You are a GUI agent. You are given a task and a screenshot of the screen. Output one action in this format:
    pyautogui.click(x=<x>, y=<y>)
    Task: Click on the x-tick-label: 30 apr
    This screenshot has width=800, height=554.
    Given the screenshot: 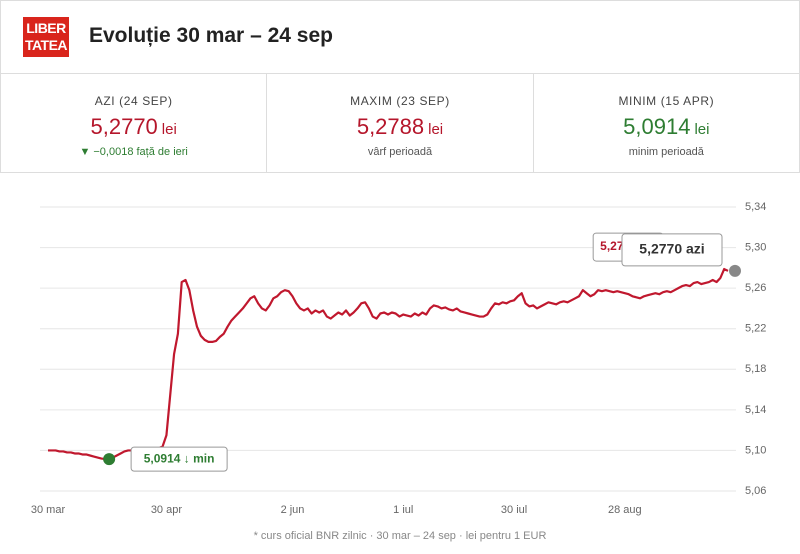 What is the action you would take?
    pyautogui.click(x=167, y=510)
    